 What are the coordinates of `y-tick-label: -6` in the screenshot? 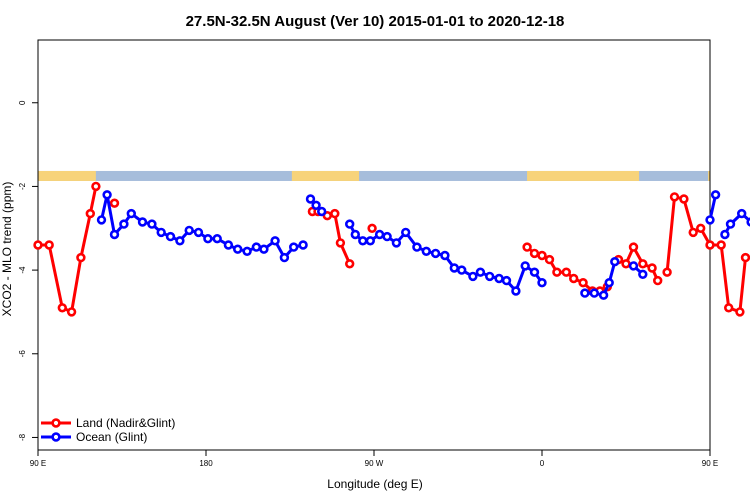 It's located at (22, 354).